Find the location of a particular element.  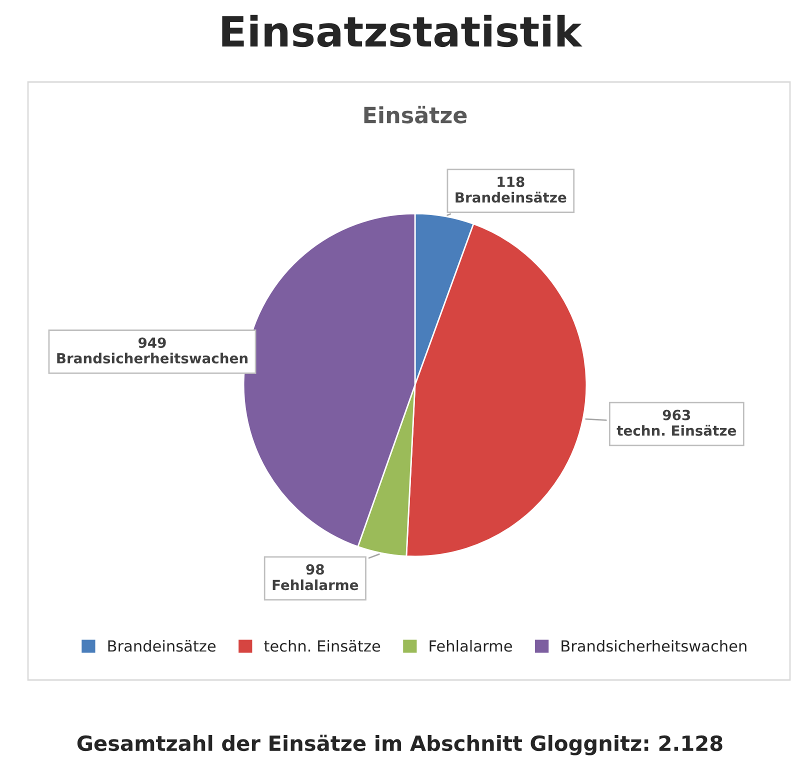

data-label: 963 is located at coordinates (676, 415).